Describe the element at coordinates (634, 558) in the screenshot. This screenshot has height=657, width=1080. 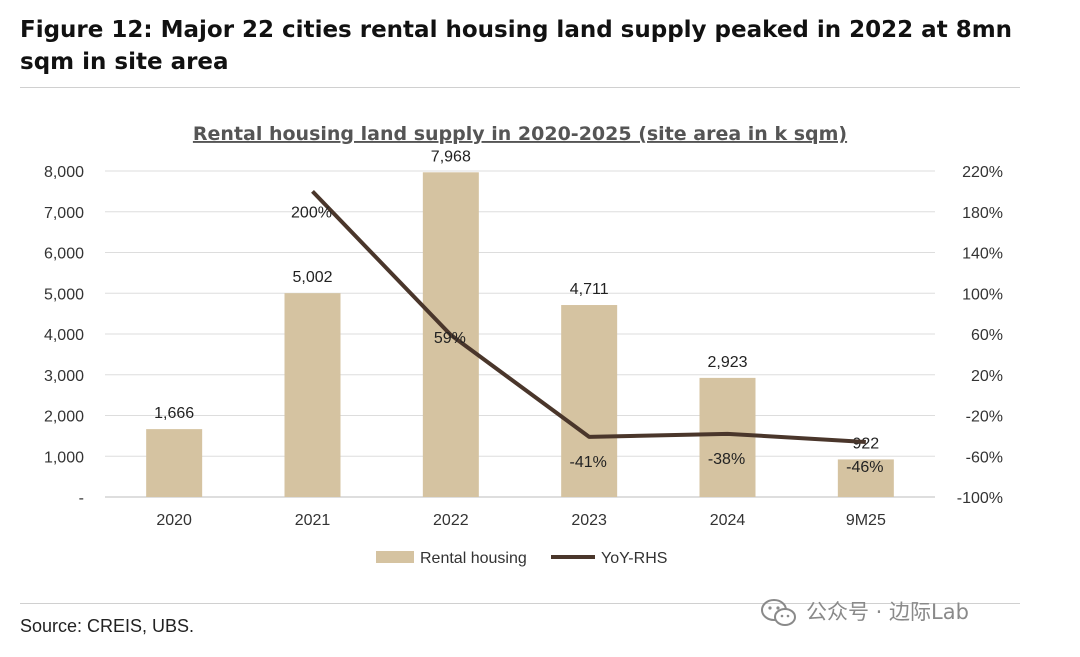
I see `legend-label: YoY-RHS` at that location.